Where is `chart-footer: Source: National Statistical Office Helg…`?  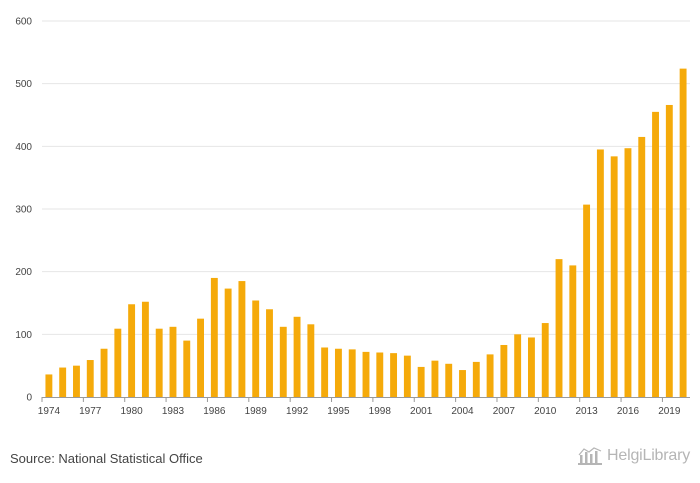
chart-footer: Source: National Statistical Office Helg… is located at coordinates (350, 459).